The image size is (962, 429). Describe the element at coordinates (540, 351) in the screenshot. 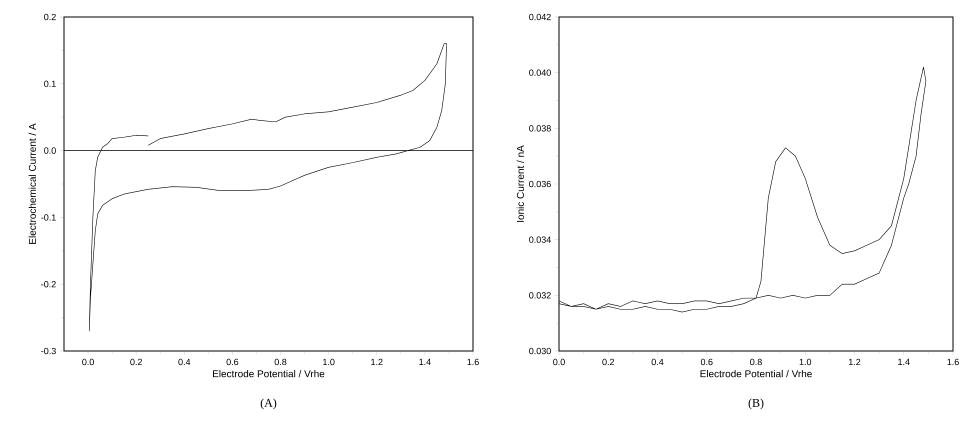

I see `y-tick-label: 0.030` at that location.